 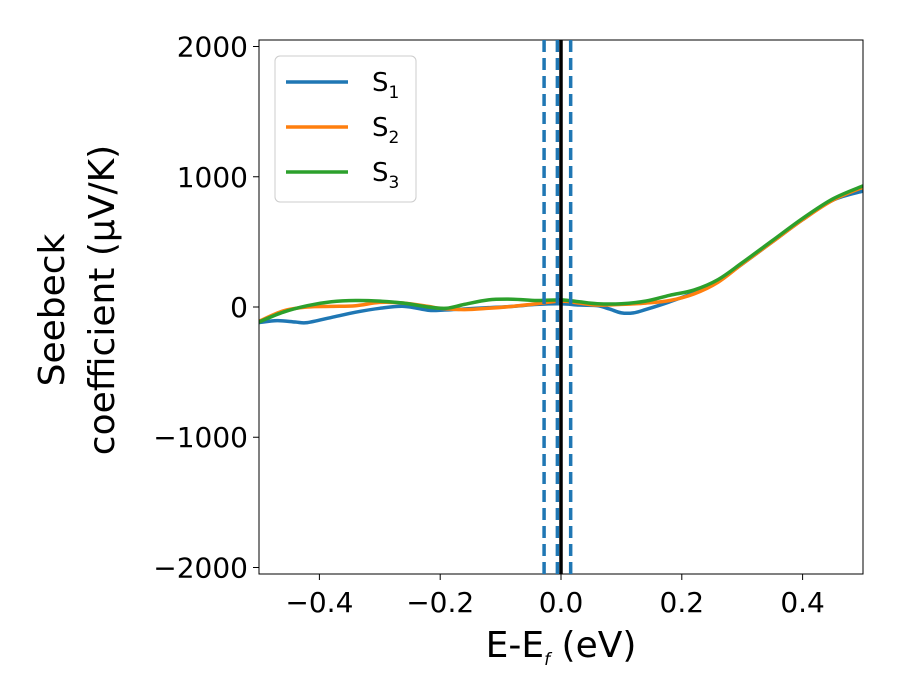 What do you see at coordinates (102, 300) in the screenshot?
I see `y-axis-title-line2: coefficient (μV/K)` at bounding box center [102, 300].